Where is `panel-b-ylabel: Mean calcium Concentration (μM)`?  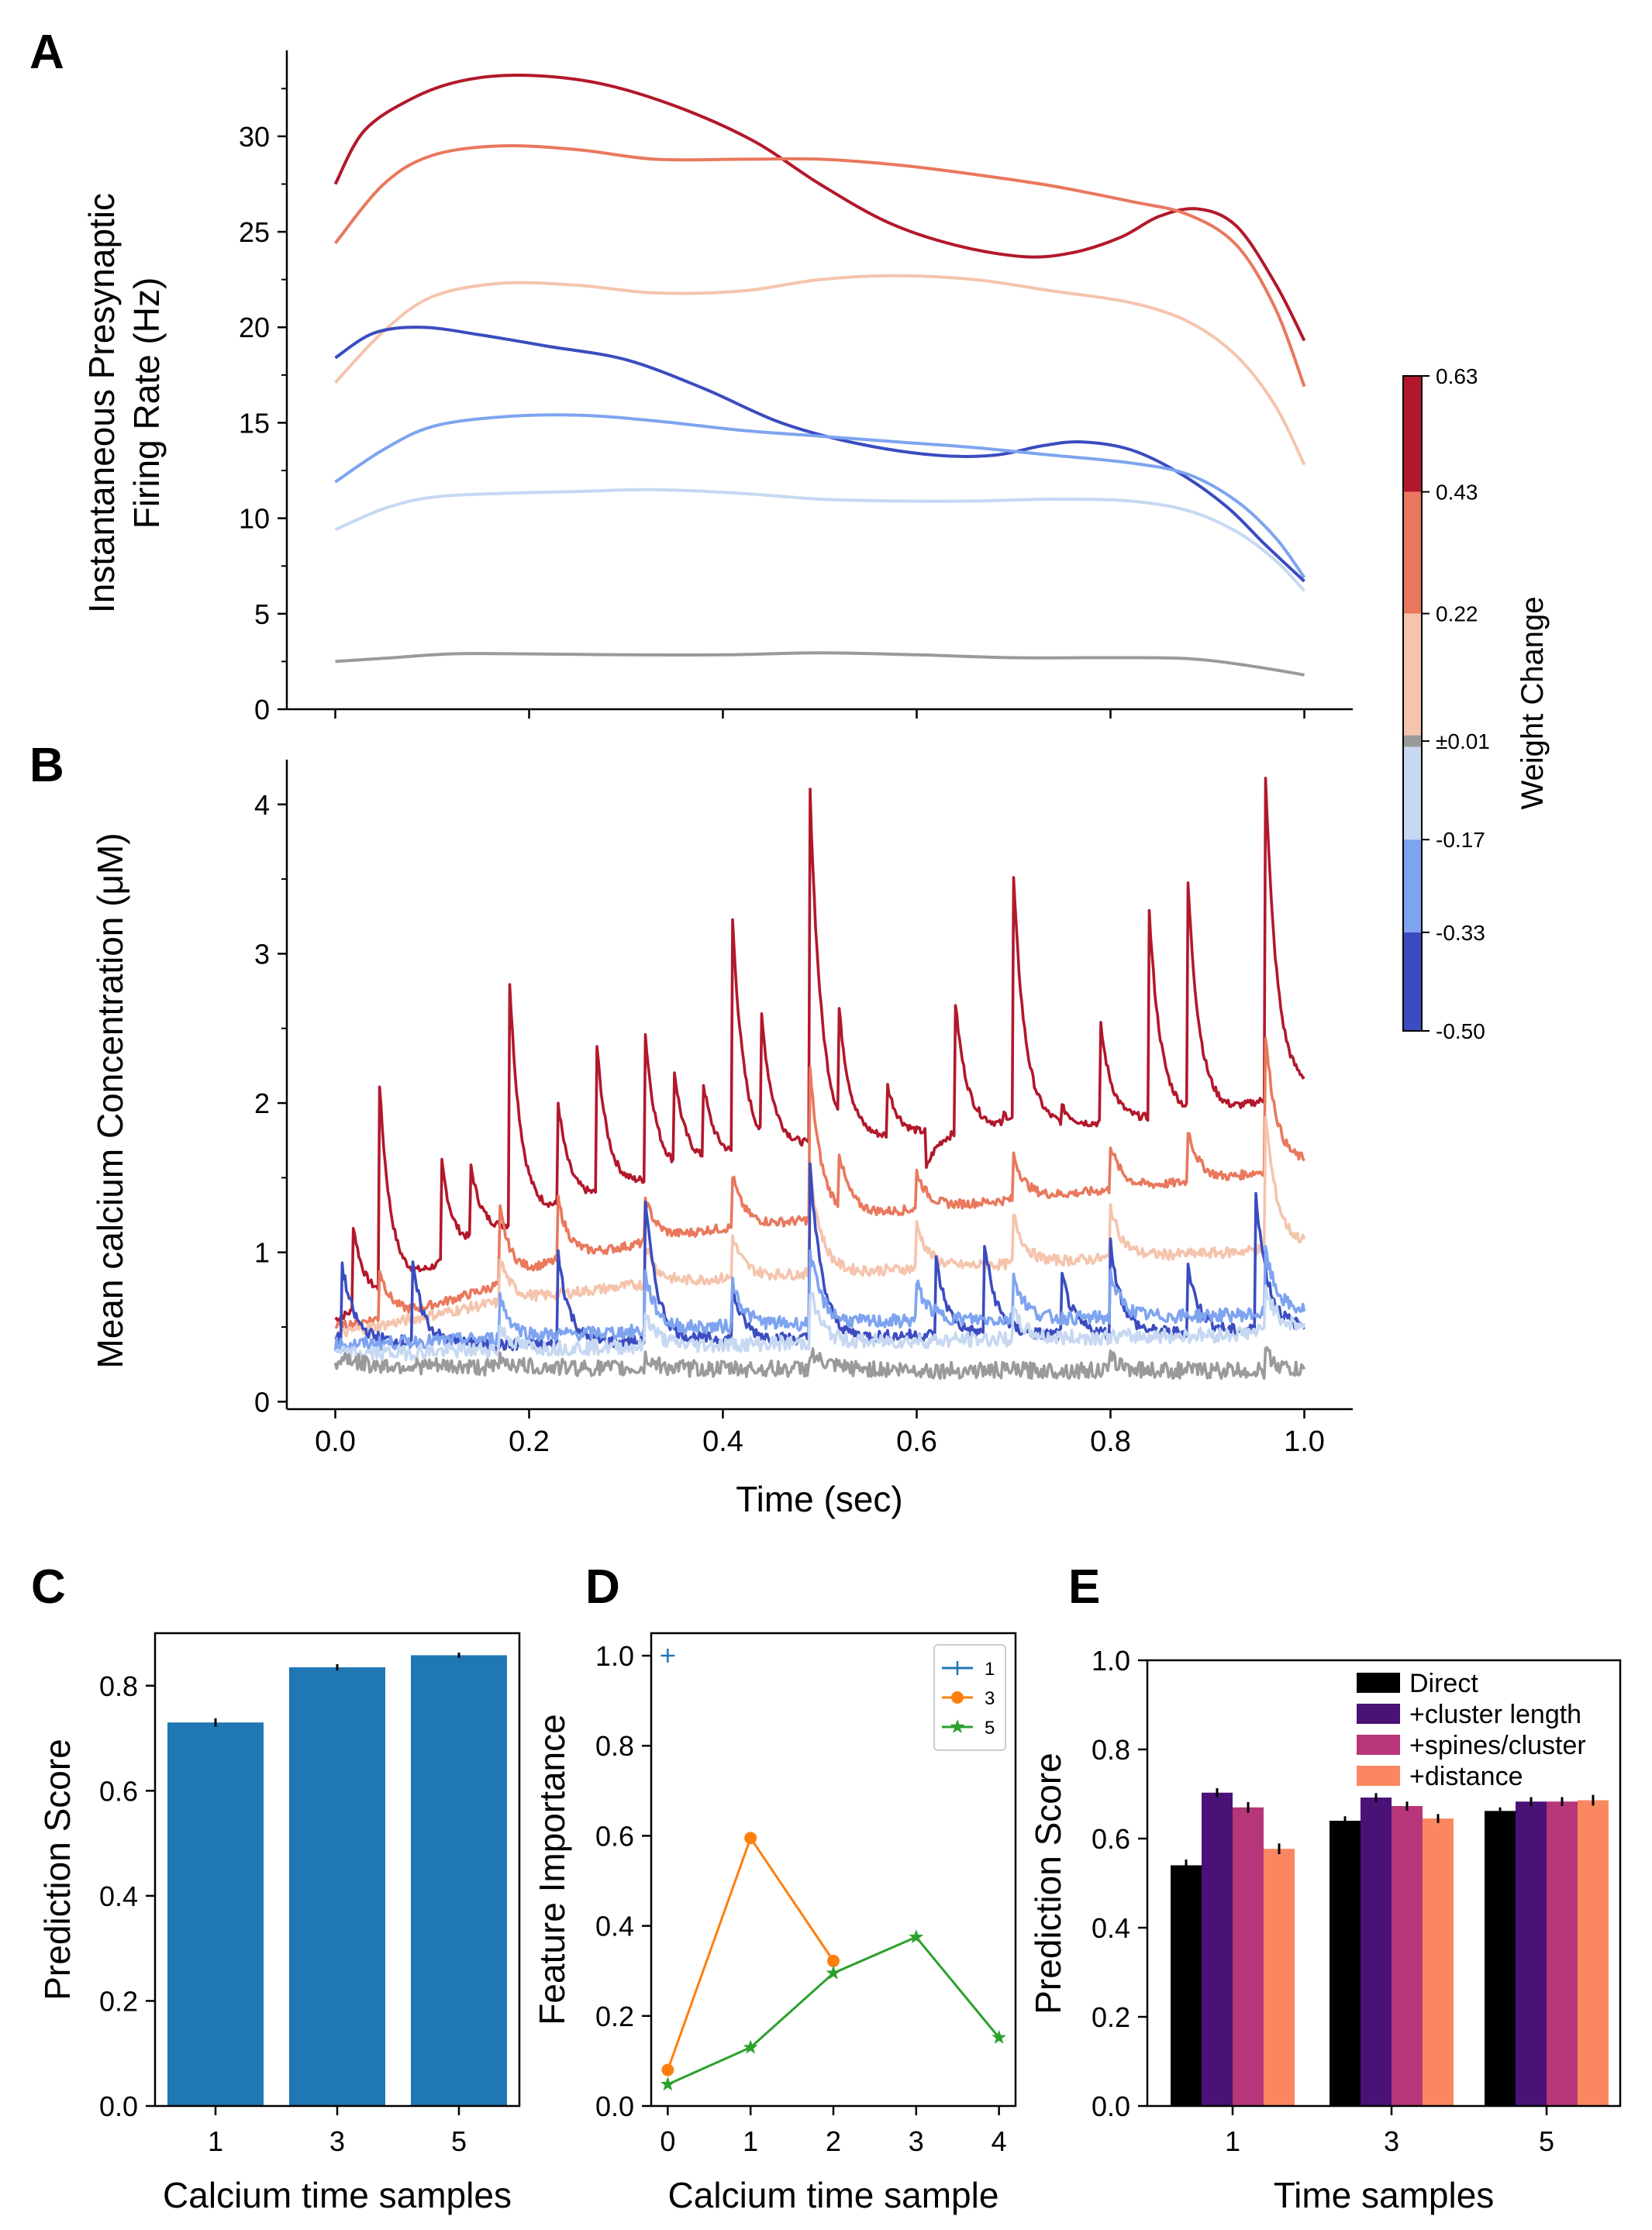
panel-b-ylabel: Mean calcium Concentration (μM) is located at coordinates (110, 1100).